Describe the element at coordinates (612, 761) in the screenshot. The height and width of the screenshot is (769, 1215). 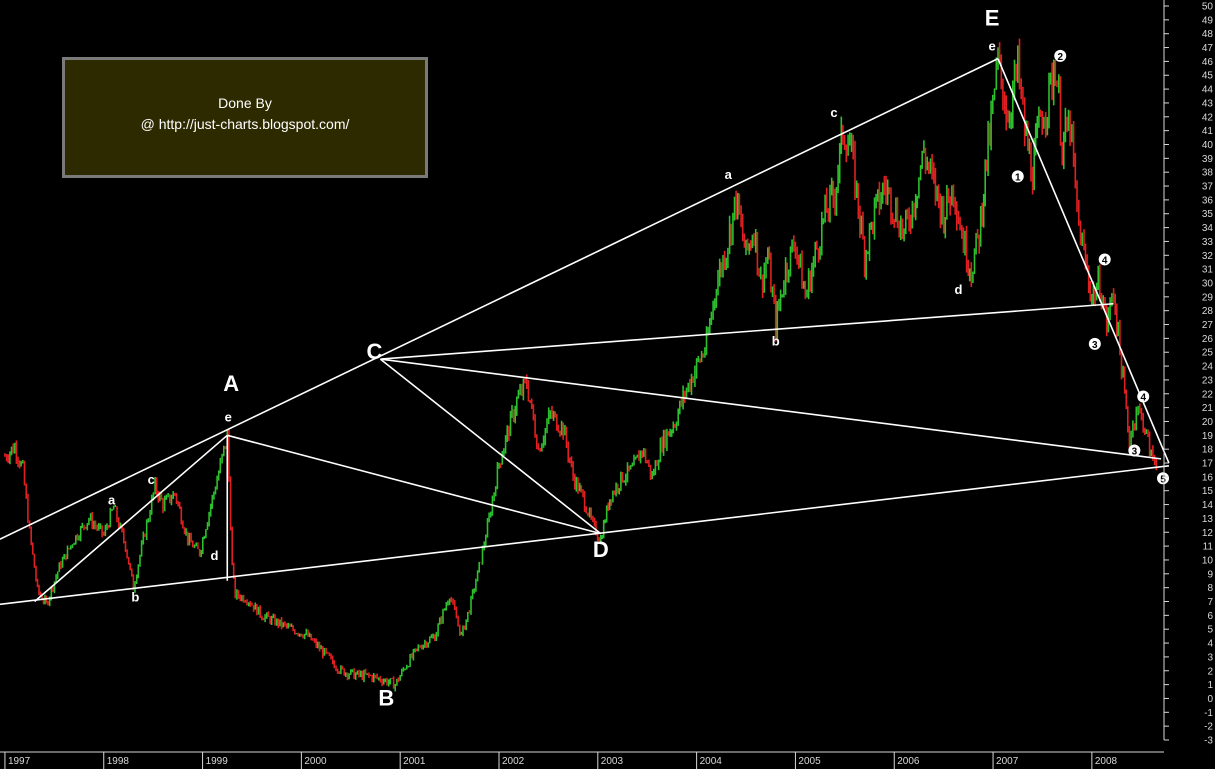
I see `x-tick-label: 2003` at that location.